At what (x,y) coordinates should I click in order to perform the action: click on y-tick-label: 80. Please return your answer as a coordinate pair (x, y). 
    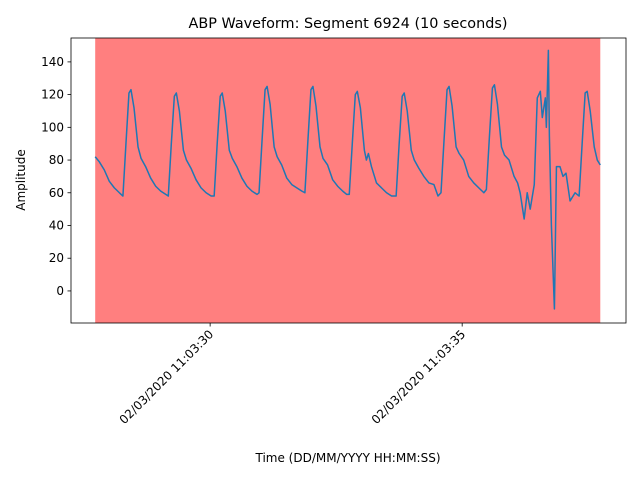
    Looking at the image, I should click on (56, 160).